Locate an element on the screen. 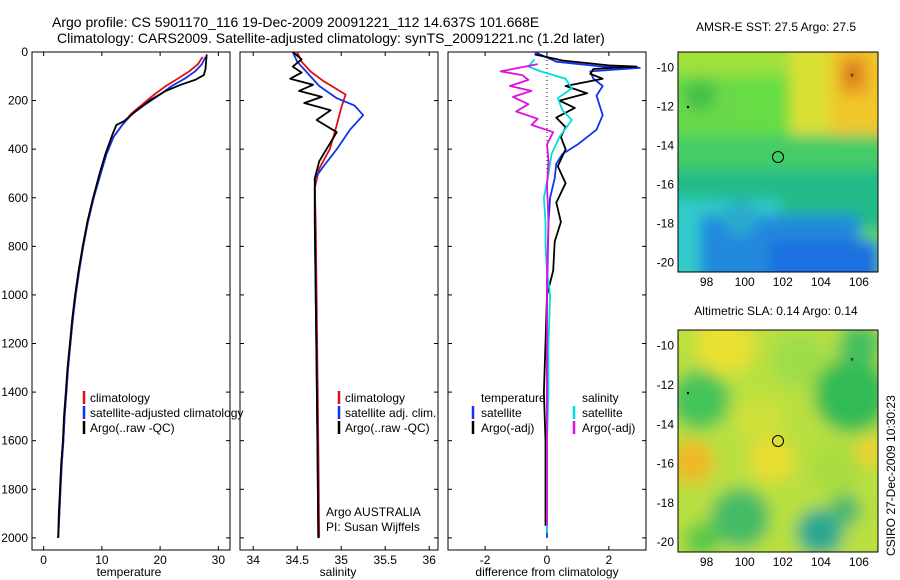  credit-text: CSIRO 27-Dec-2009 10:30:23 is located at coordinates (891, 475).